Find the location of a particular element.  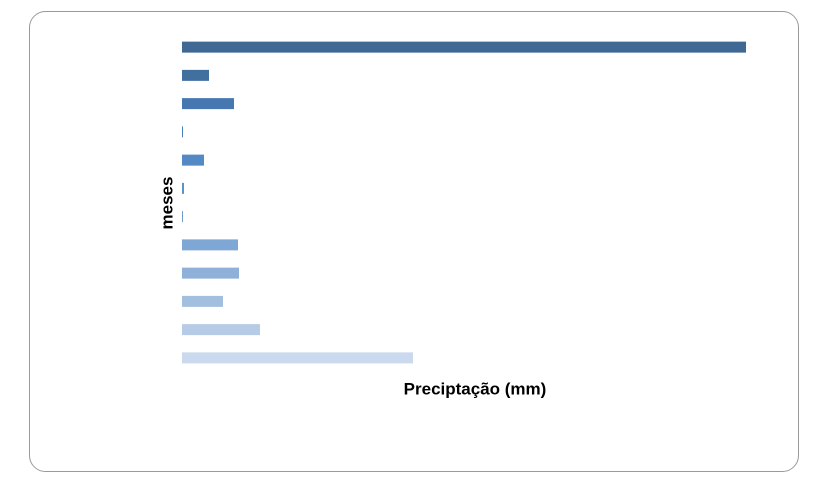

x-axis-label: Preciptação (mm) is located at coordinates (475, 388).